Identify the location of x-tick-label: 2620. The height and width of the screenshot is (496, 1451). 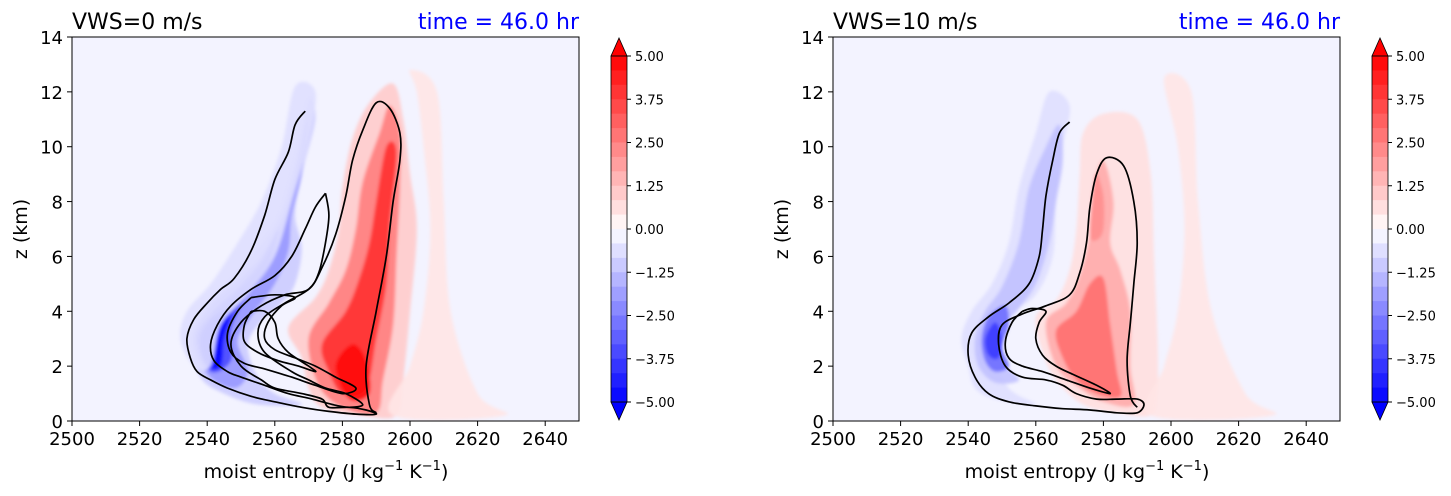
(478, 439).